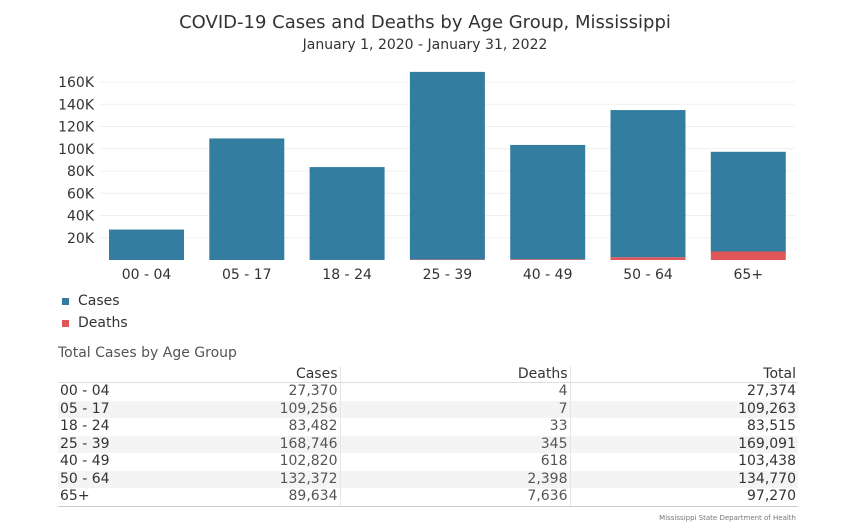  Describe the element at coordinates (455, 427) in the screenshot. I see `row-deaths: 33` at that location.